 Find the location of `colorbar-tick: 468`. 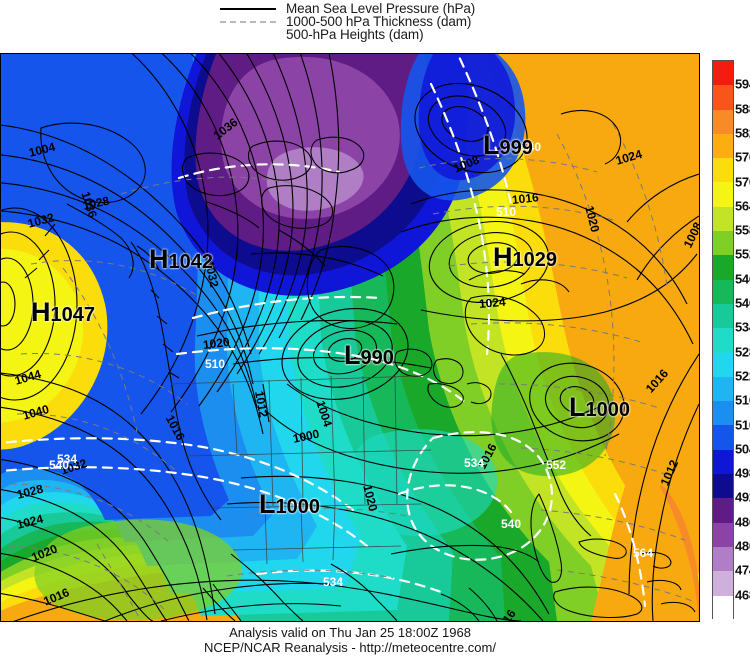

colorbar-tick: 468 is located at coordinates (742, 595).